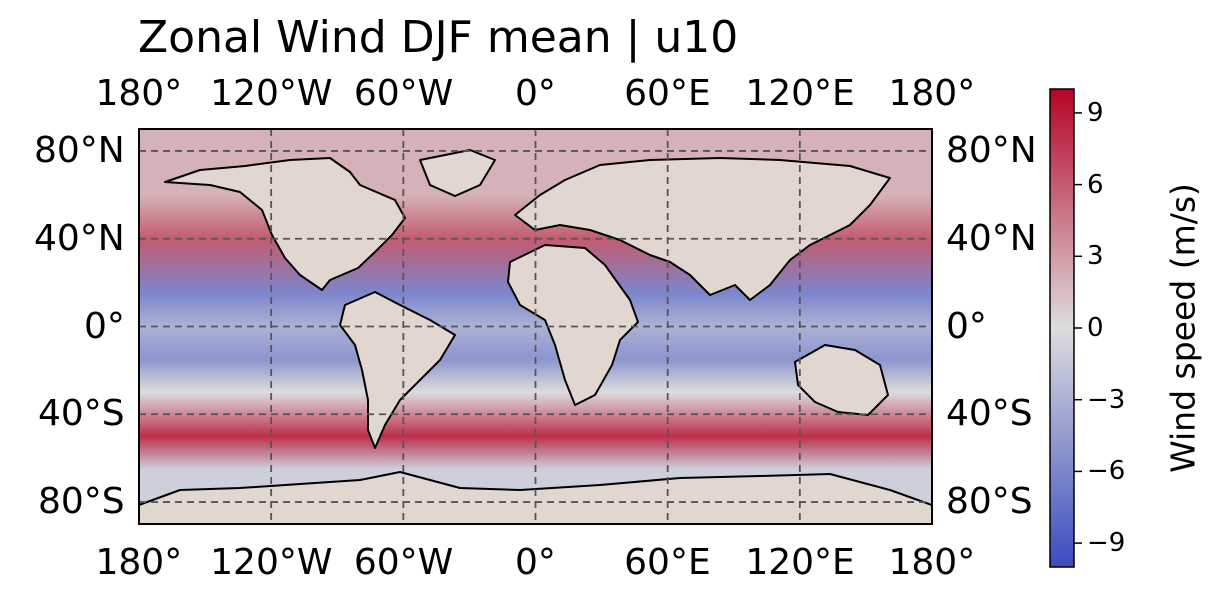  What do you see at coordinates (667, 562) in the screenshot?
I see `lon-tick-label-bottom: 60°E` at bounding box center [667, 562].